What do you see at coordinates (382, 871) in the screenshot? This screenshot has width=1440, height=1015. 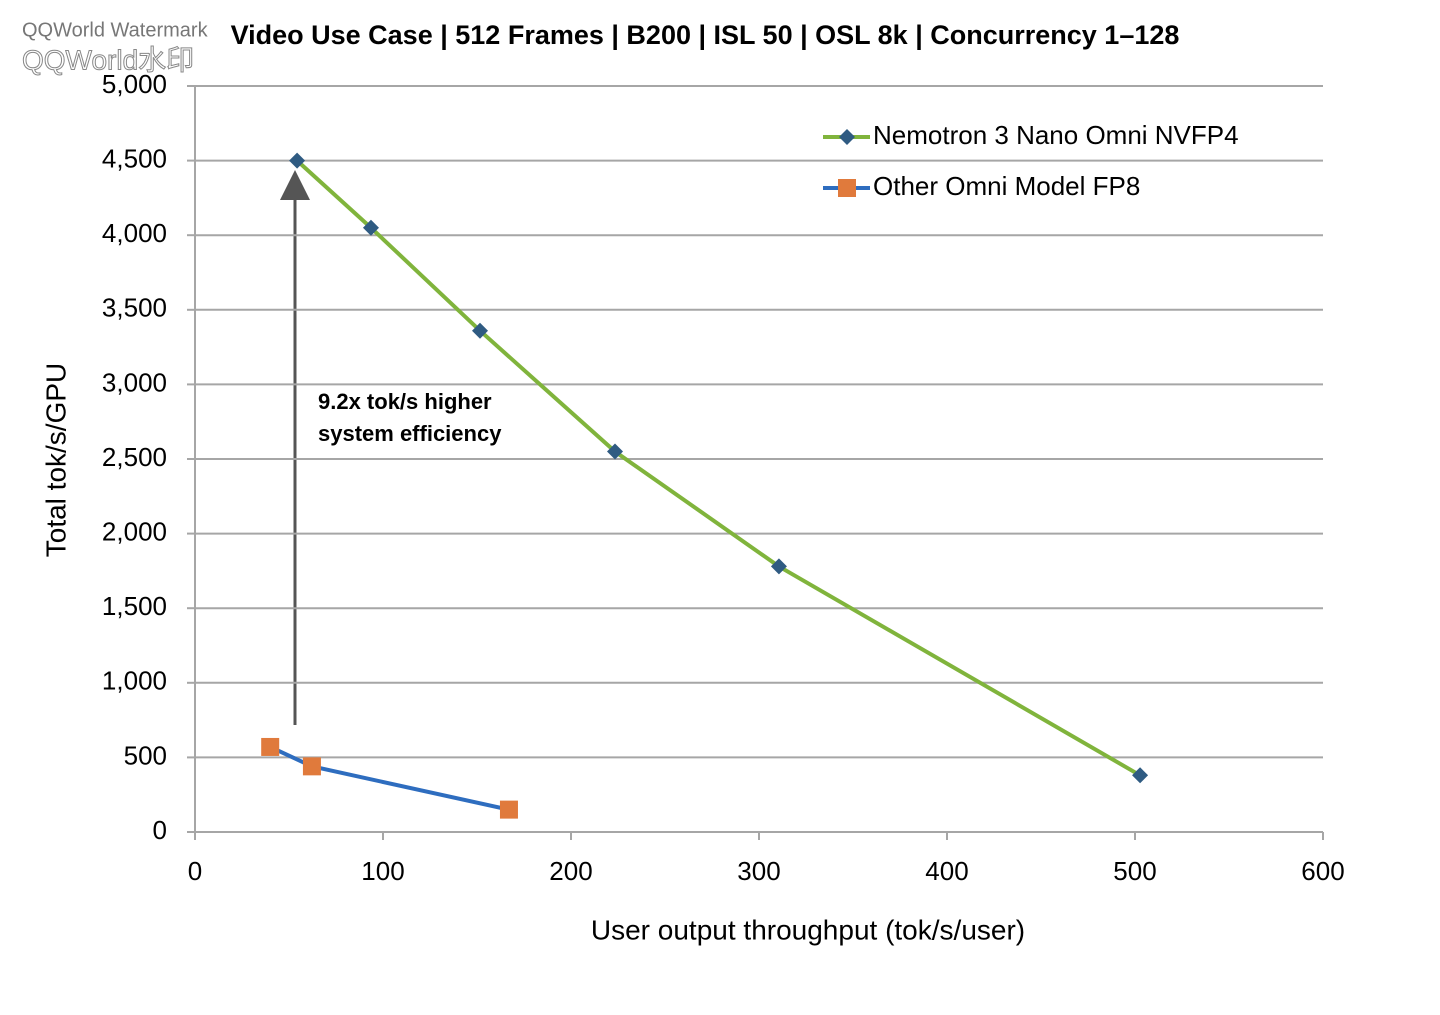 I see `x-tick-label: 100` at bounding box center [382, 871].